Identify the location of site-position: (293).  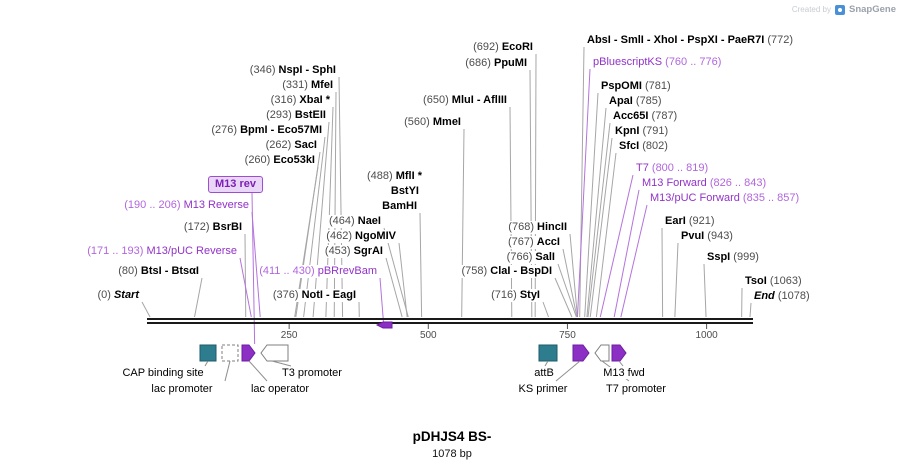
(280, 115).